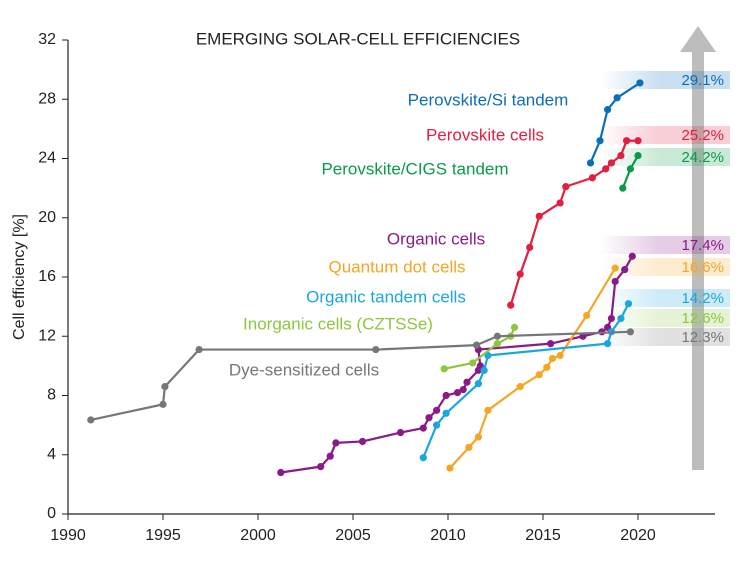  What do you see at coordinates (47, 158) in the screenshot?
I see `y-tick-label: 24` at bounding box center [47, 158].